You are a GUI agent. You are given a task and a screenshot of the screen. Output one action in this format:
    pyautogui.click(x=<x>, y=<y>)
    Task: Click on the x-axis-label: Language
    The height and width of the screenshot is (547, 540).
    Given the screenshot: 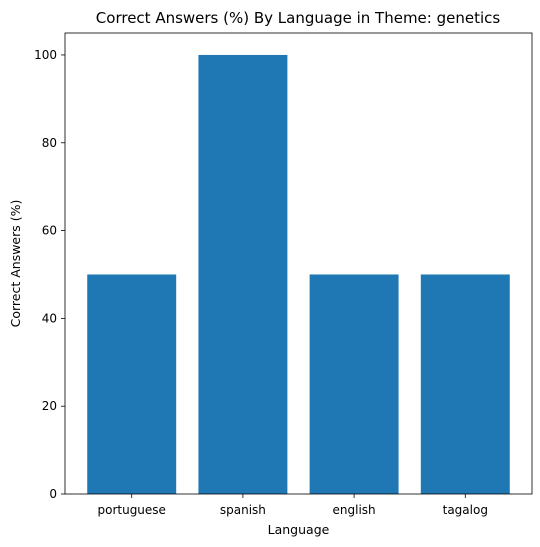 What is the action you would take?
    pyautogui.click(x=299, y=529)
    